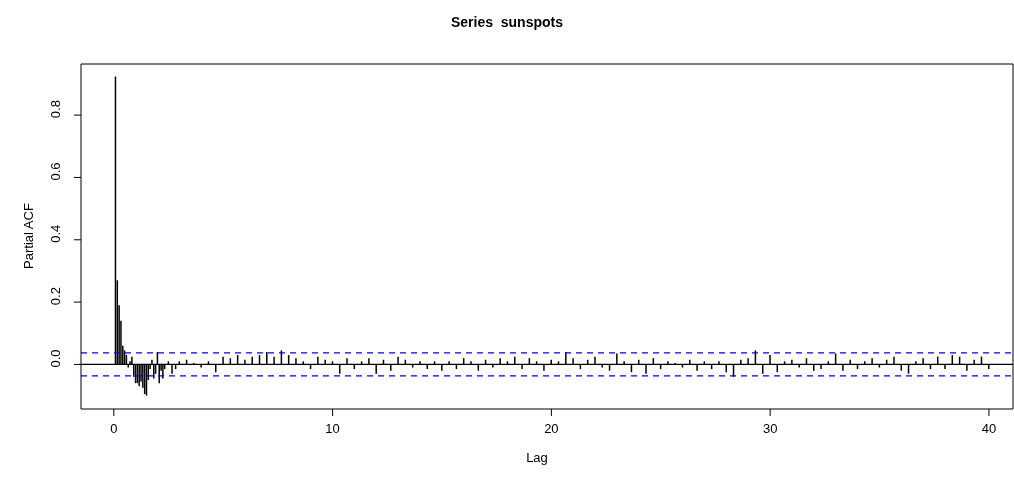 Image resolution: width=1014 pixels, height=485 pixels. I want to click on y-tick-label: 0.2, so click(55, 296).